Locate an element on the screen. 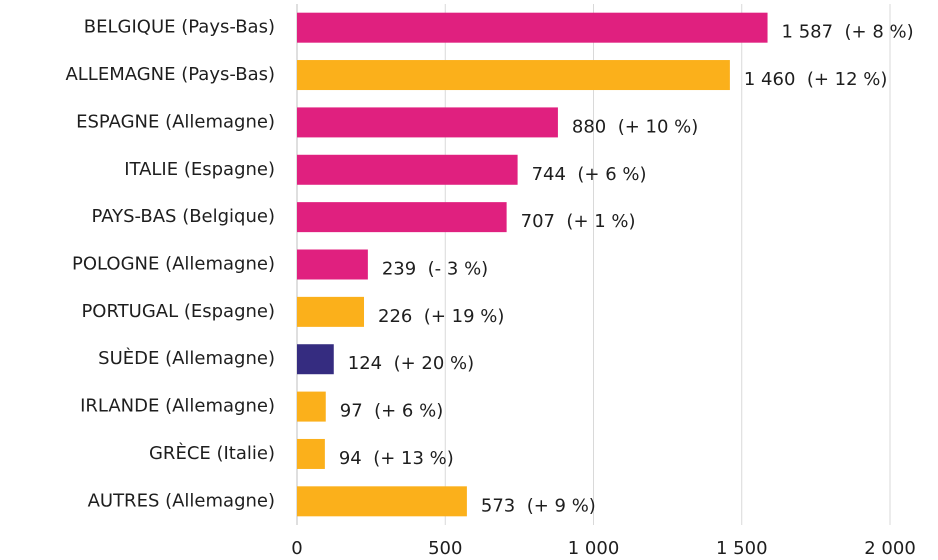 Image resolution: width=938 pixels, height=560 pixels. data-label: 707 (+ 1 %) is located at coordinates (578, 221).